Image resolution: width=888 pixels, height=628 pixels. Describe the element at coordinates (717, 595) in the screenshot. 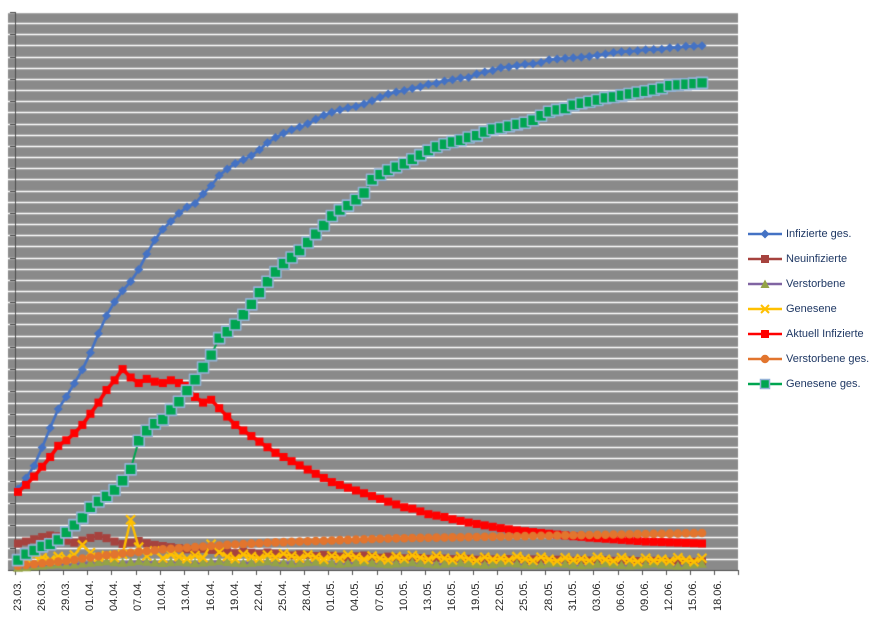

I see `x-axis-label: 18.06.` at that location.